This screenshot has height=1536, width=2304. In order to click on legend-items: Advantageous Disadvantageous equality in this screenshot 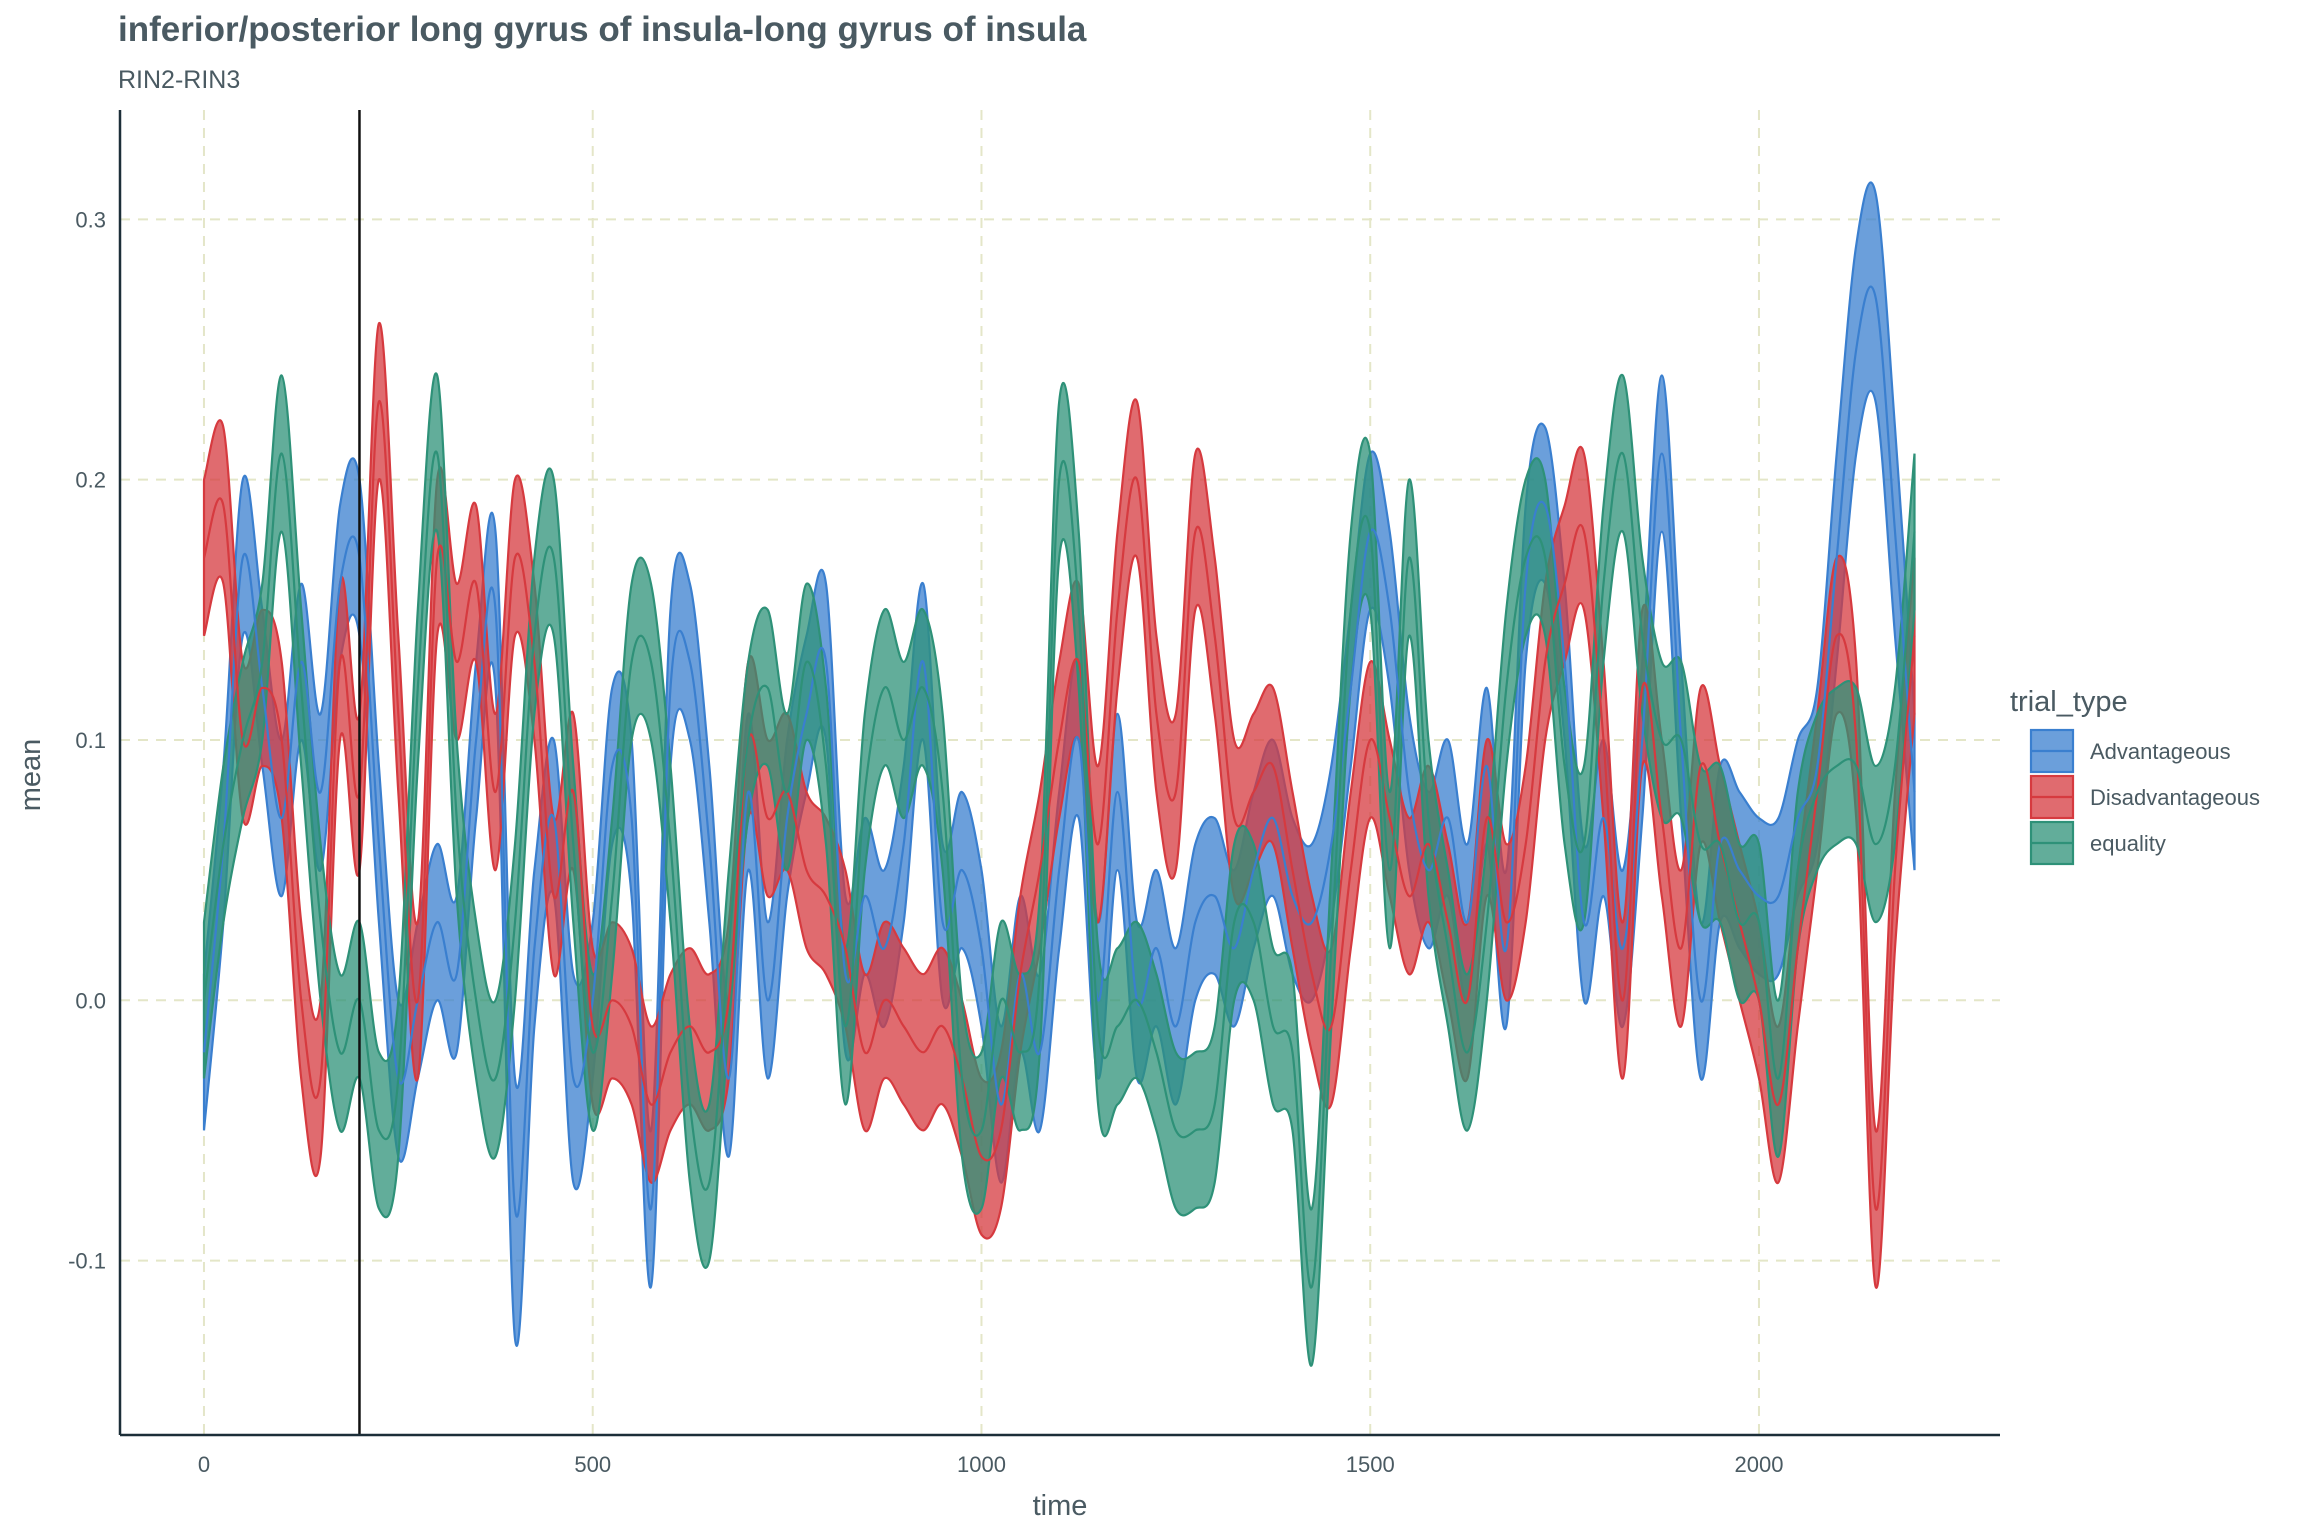, I will do `click(2144, 797)`.